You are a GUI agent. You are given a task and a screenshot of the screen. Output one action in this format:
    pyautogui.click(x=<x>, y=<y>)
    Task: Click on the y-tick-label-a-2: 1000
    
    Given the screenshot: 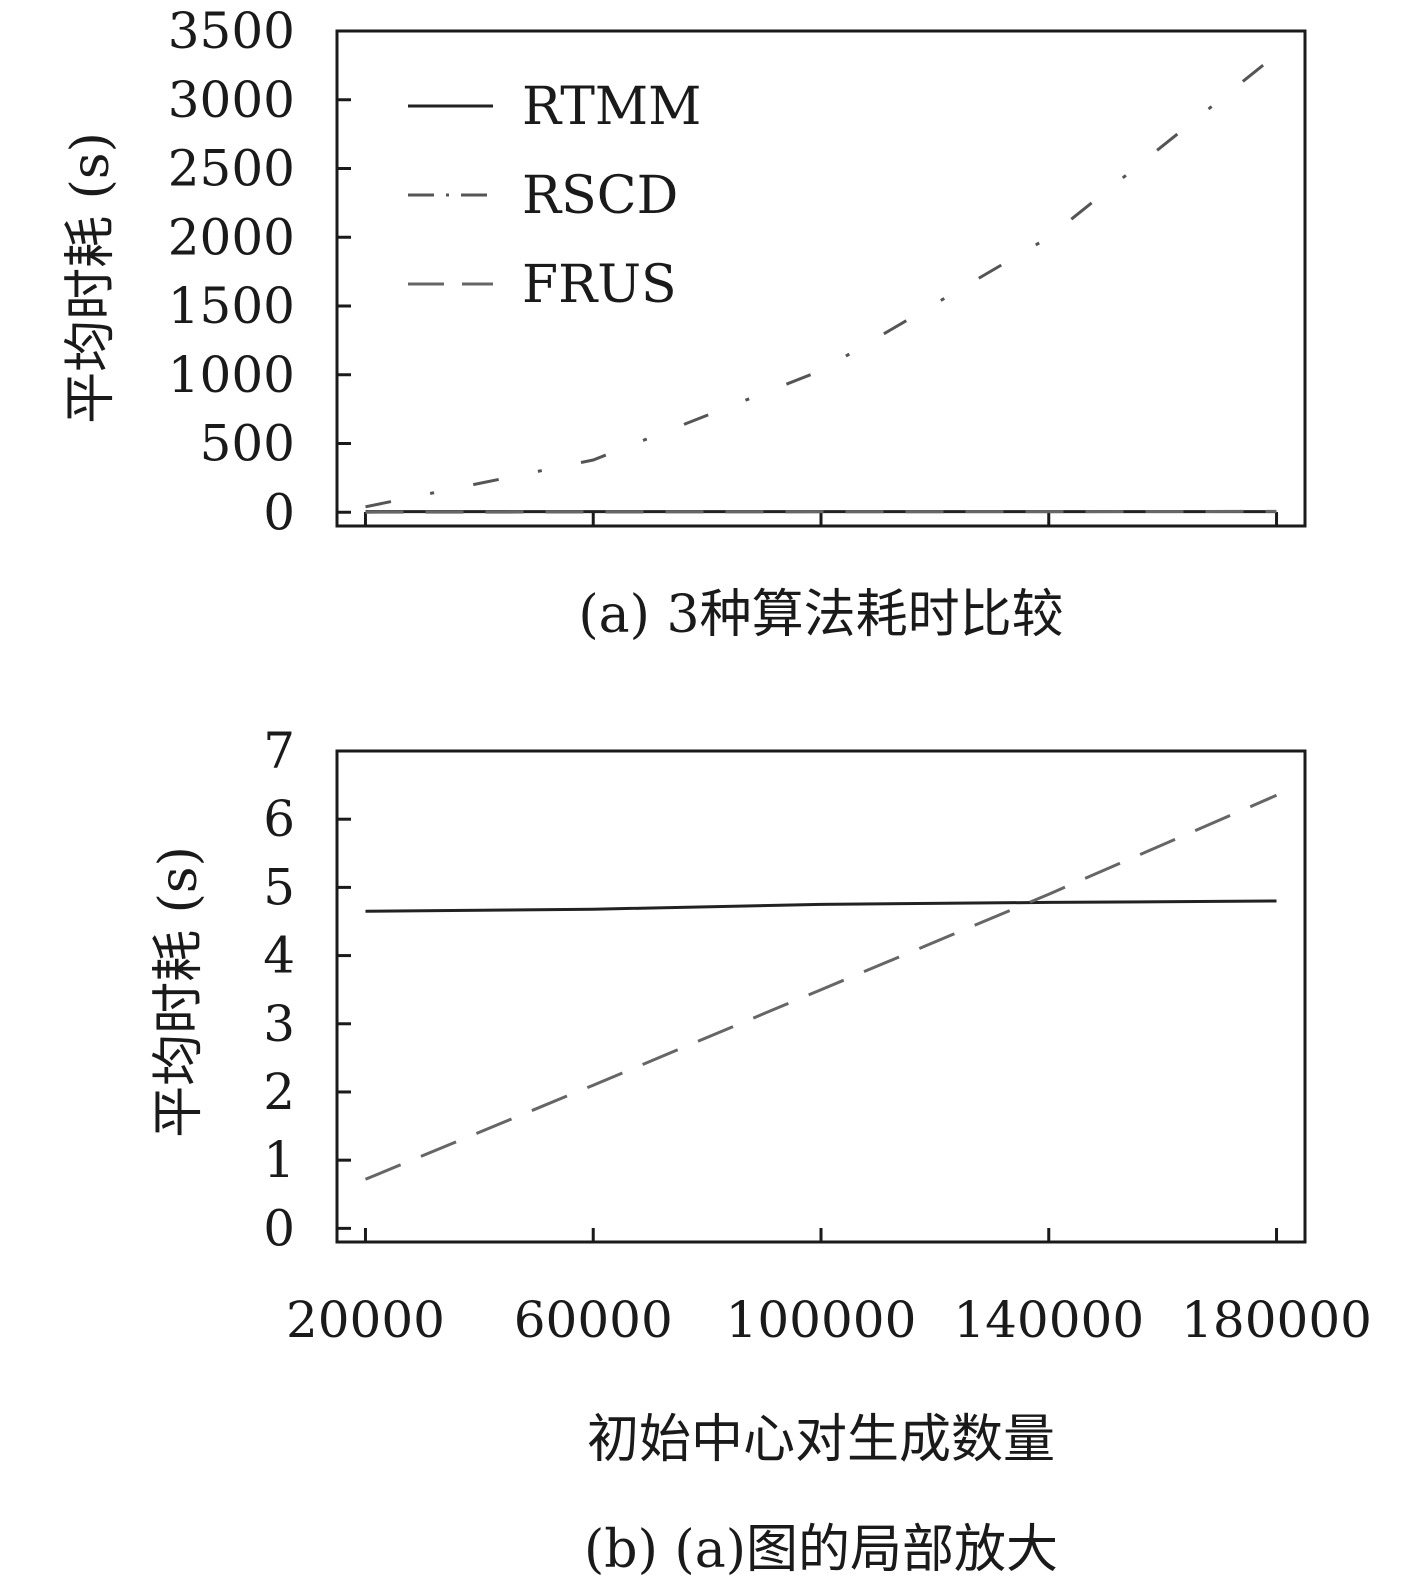 What is the action you would take?
    pyautogui.click(x=231, y=375)
    